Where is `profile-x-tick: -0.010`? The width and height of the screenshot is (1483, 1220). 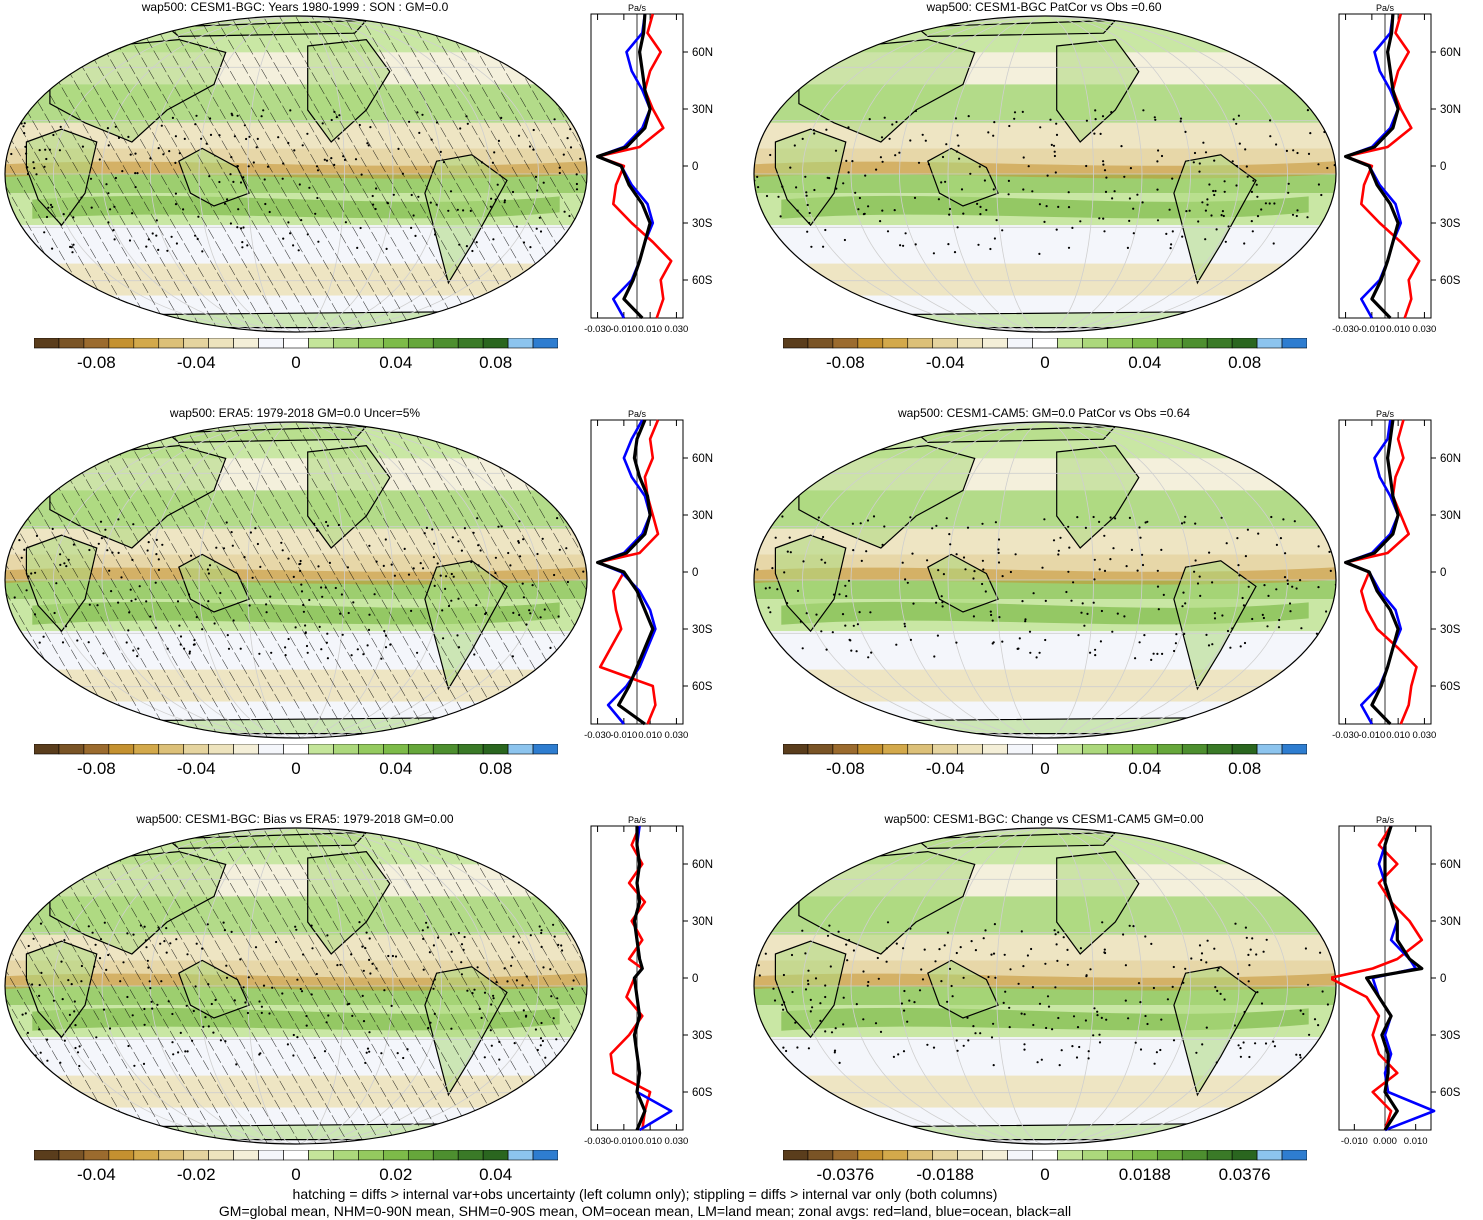
profile-x-tick: -0.010 is located at coordinates (623, 329).